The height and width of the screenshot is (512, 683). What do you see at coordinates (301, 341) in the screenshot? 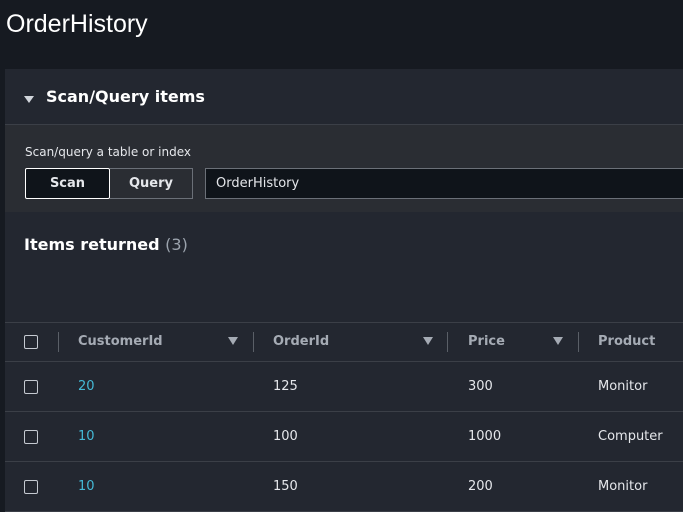
I see `column-header-orderid: OrderId` at bounding box center [301, 341].